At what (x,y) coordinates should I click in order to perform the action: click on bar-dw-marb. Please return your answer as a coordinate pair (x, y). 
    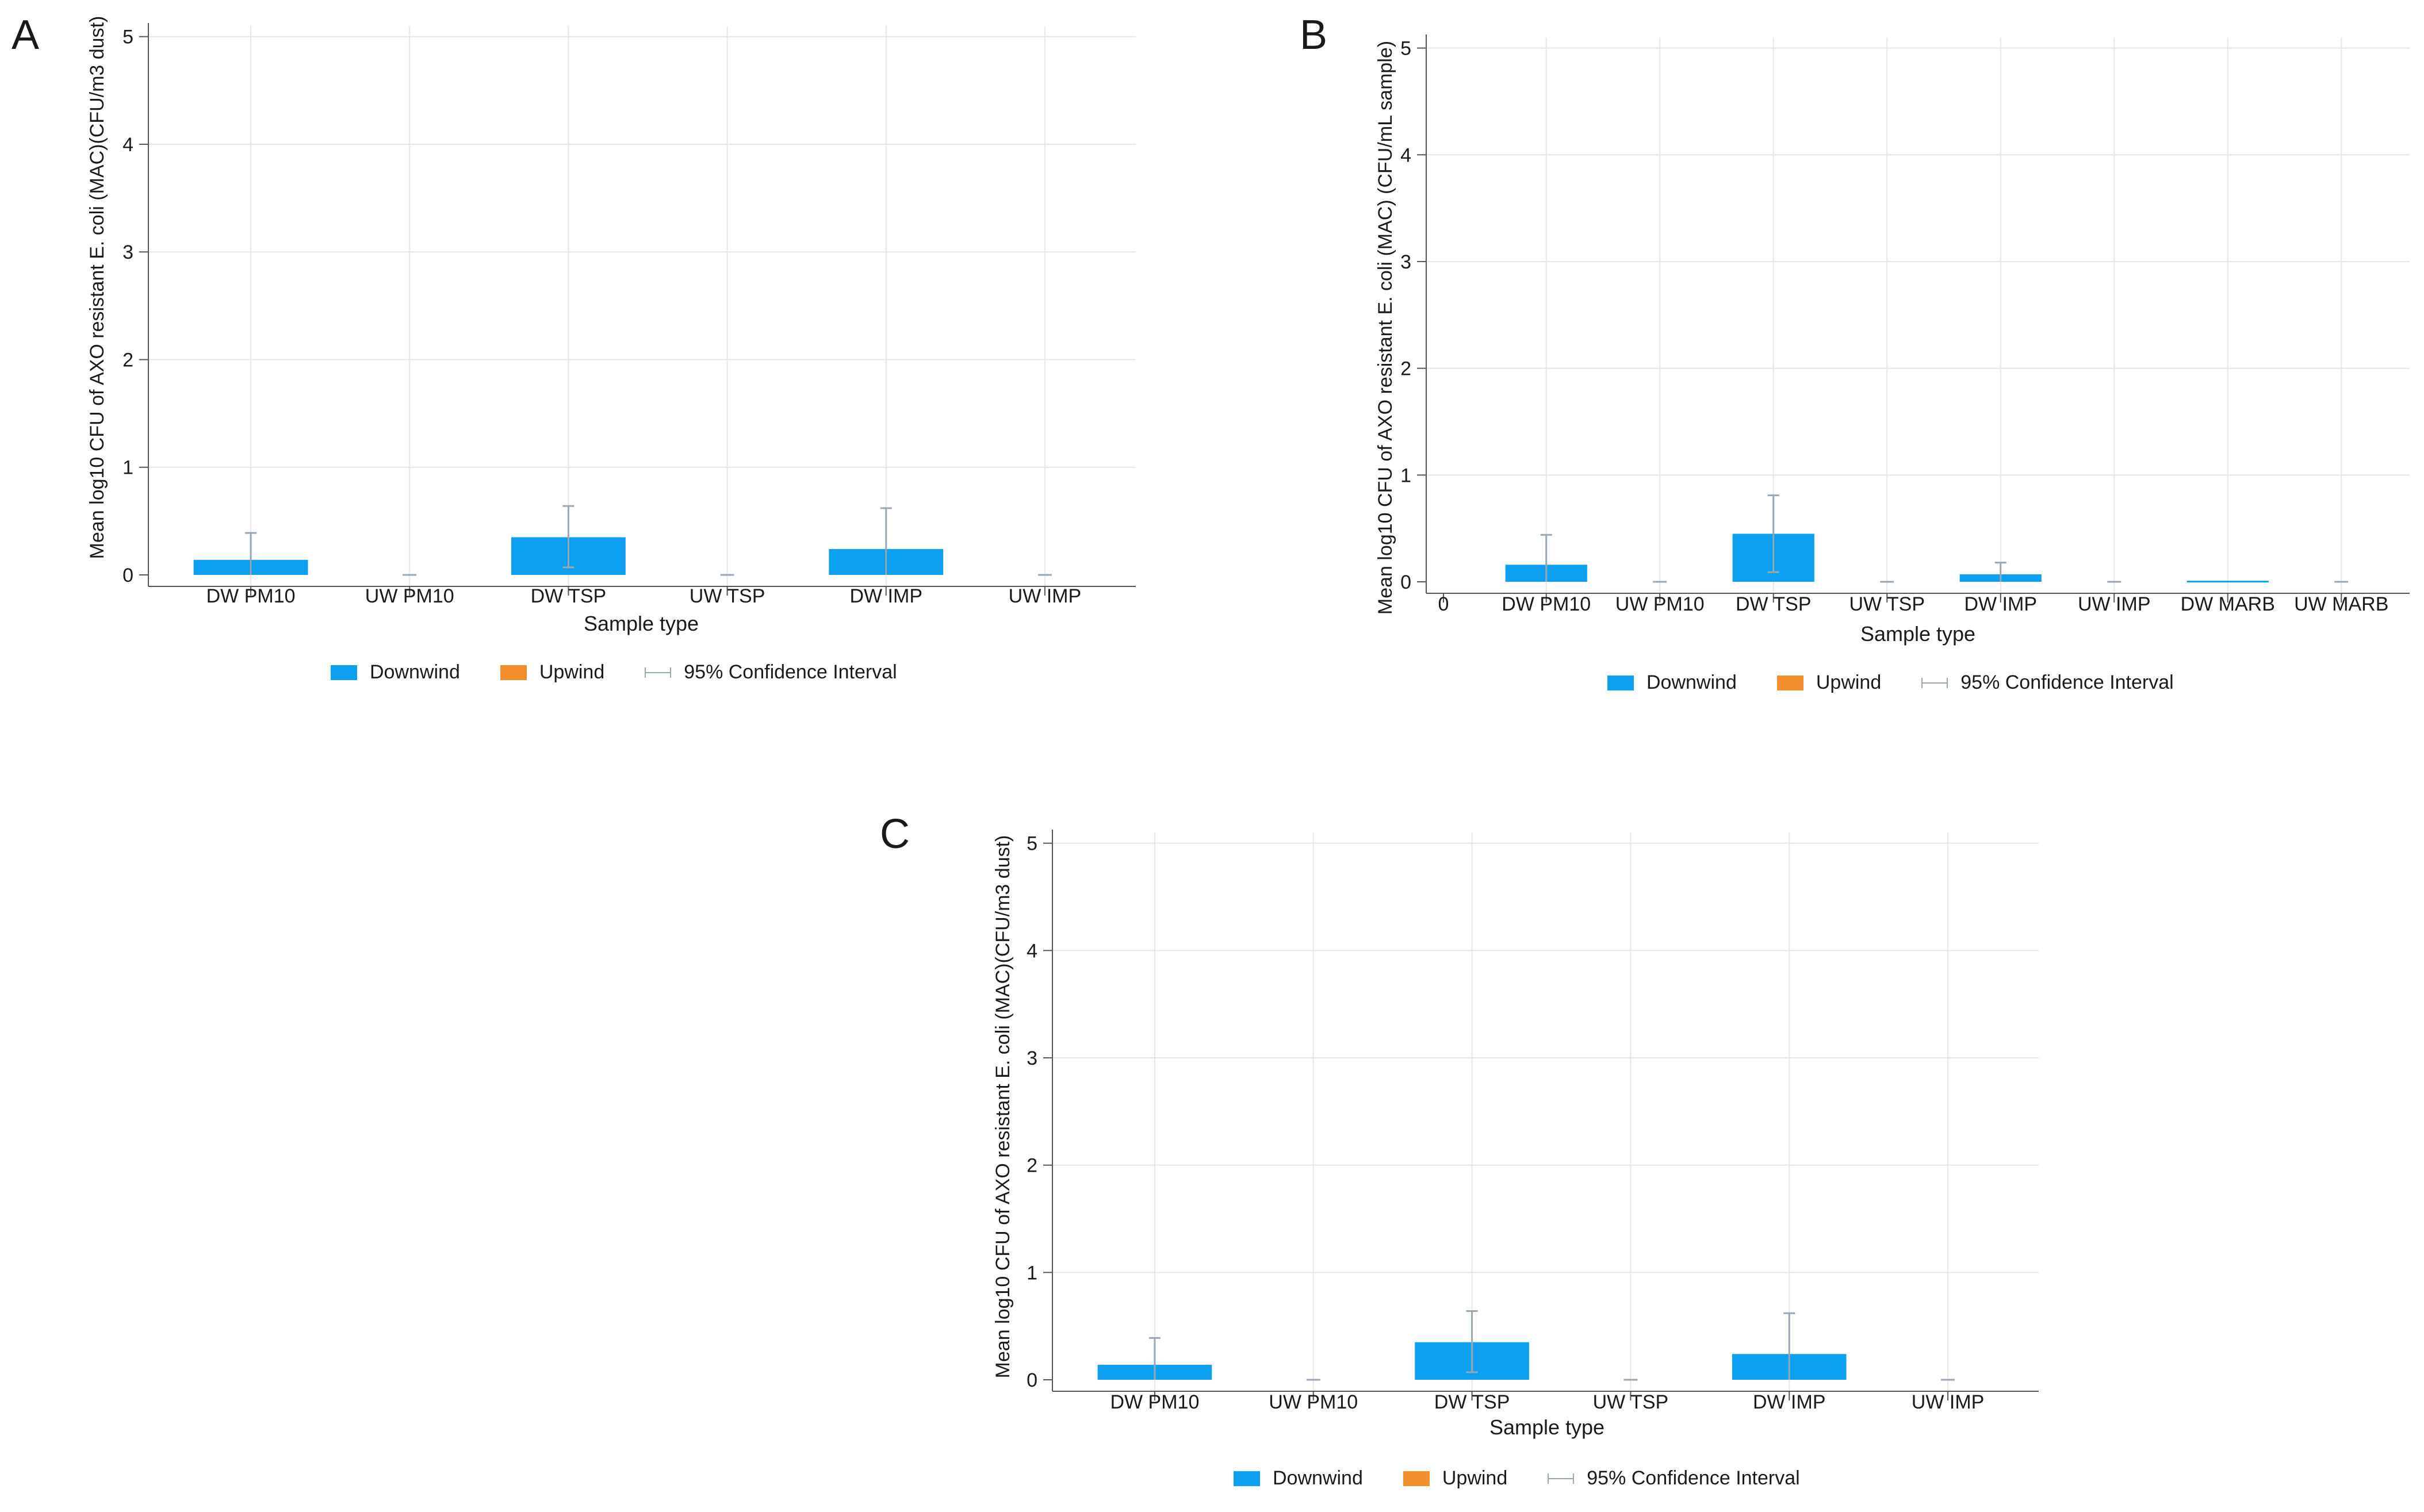
    Looking at the image, I should click on (2227, 582).